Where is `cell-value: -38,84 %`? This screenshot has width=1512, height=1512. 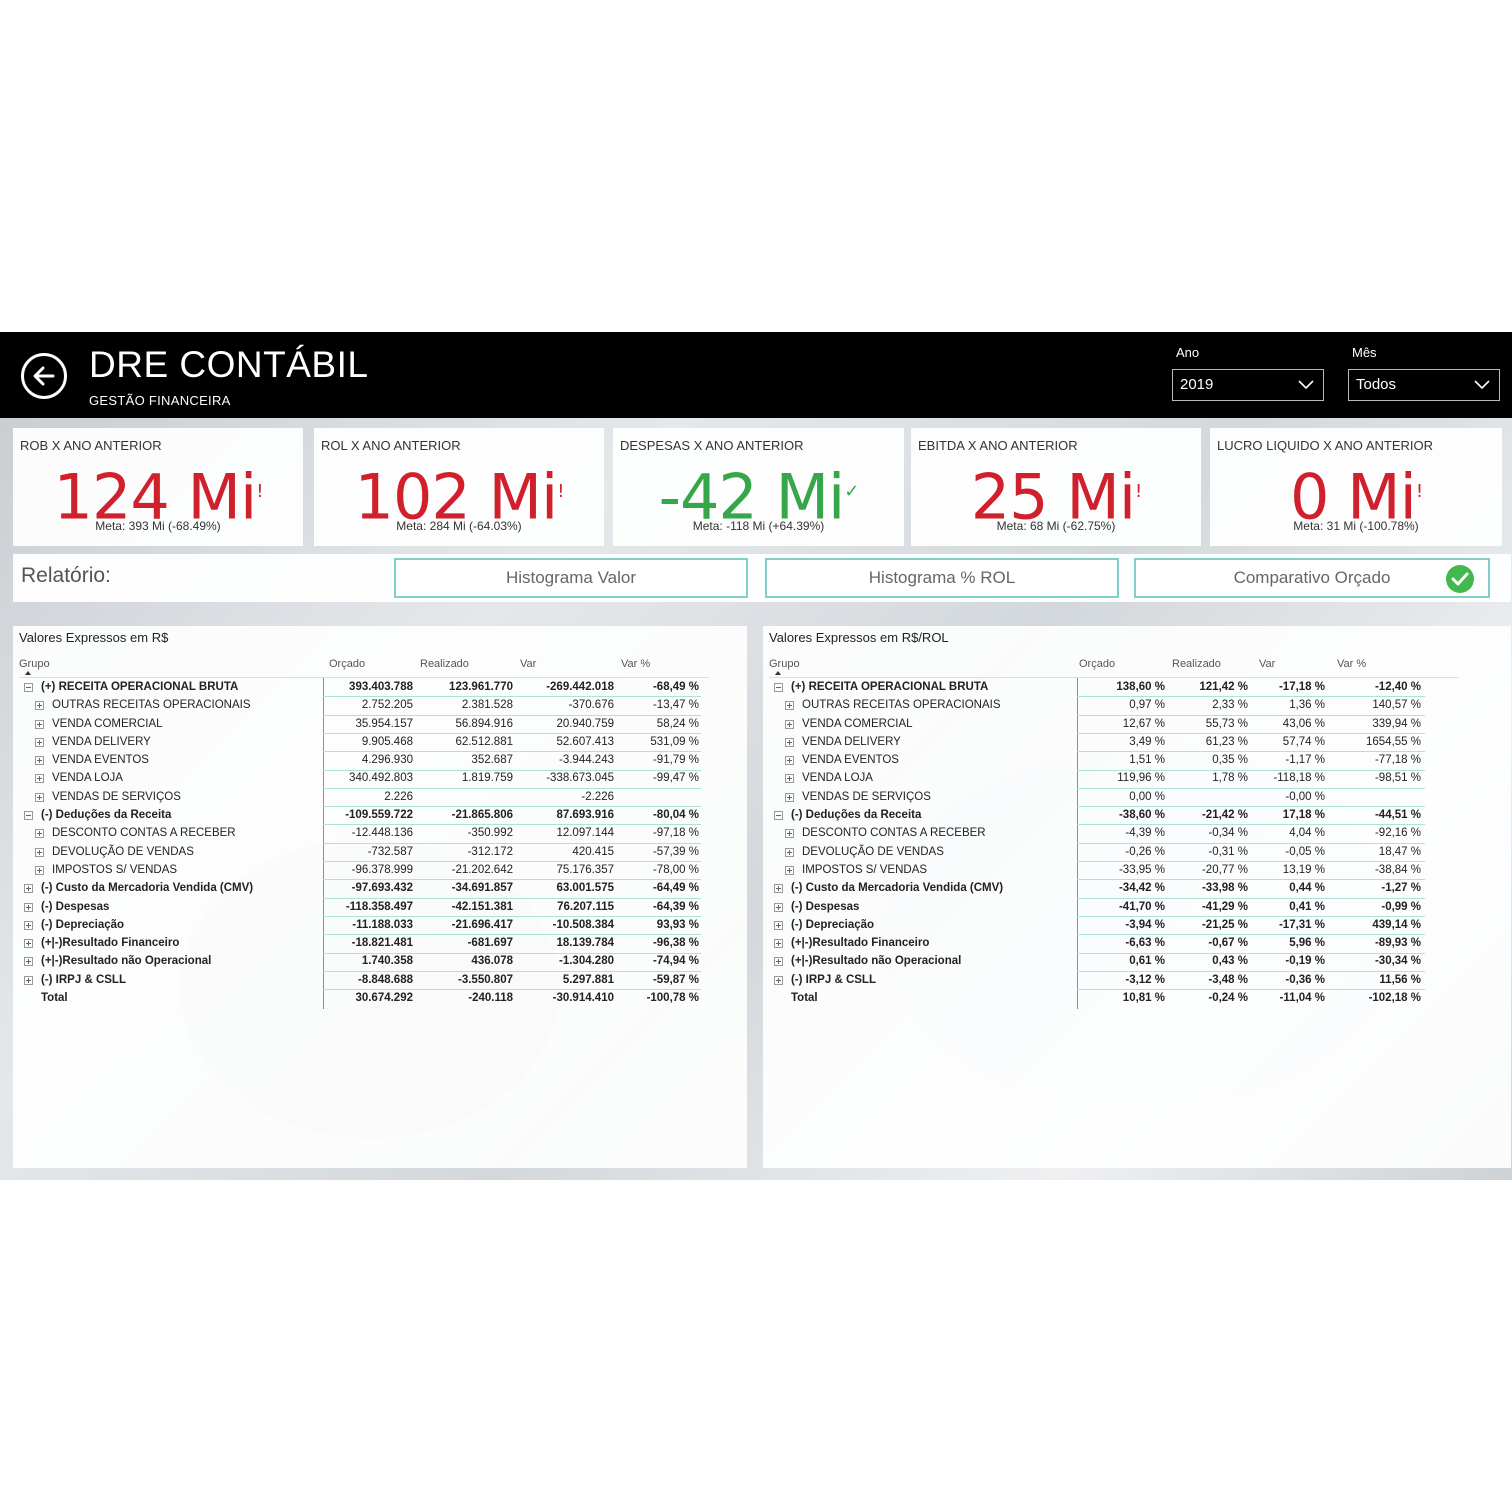 cell-value: -38,84 % is located at coordinates (1397, 869).